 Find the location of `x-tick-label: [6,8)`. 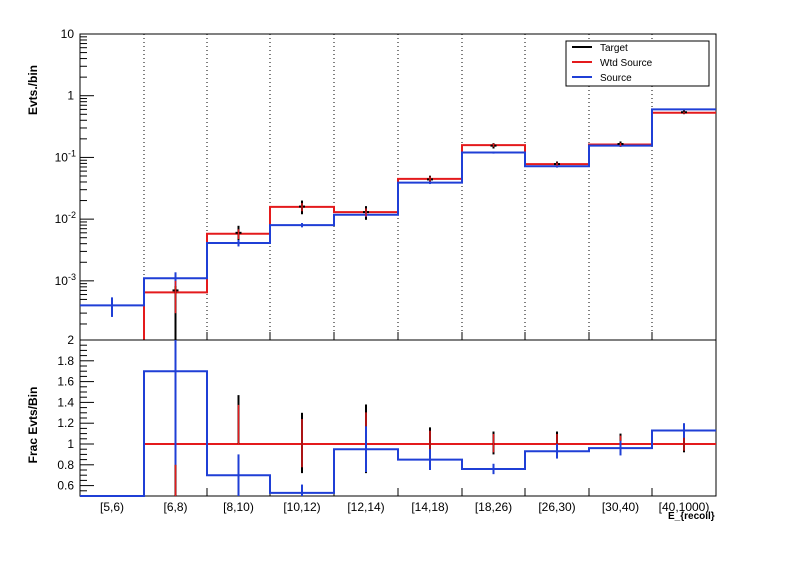

x-tick-label: [6,8) is located at coordinates (175, 507).